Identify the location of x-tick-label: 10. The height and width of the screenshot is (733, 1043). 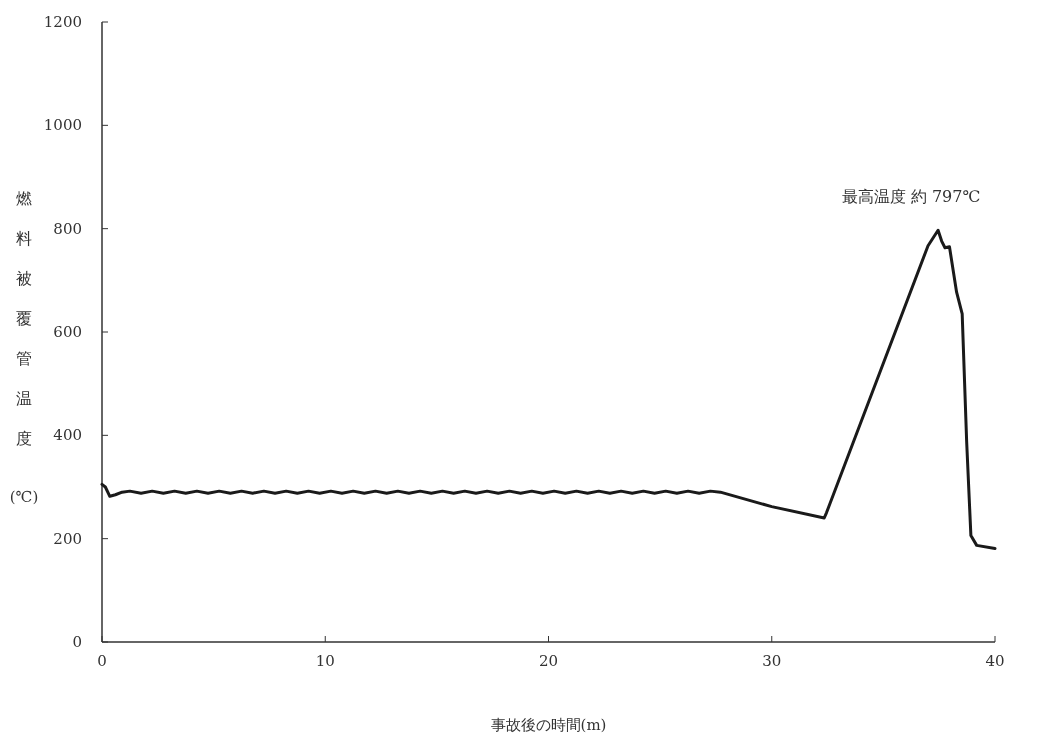
(325, 661).